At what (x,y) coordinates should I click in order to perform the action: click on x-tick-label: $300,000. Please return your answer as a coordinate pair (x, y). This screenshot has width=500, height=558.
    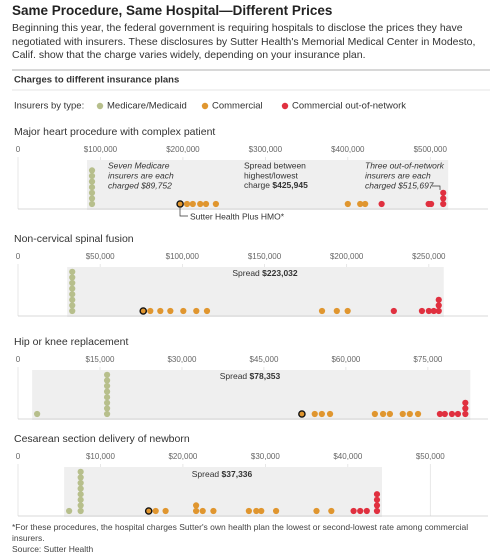
    Looking at the image, I should click on (266, 149).